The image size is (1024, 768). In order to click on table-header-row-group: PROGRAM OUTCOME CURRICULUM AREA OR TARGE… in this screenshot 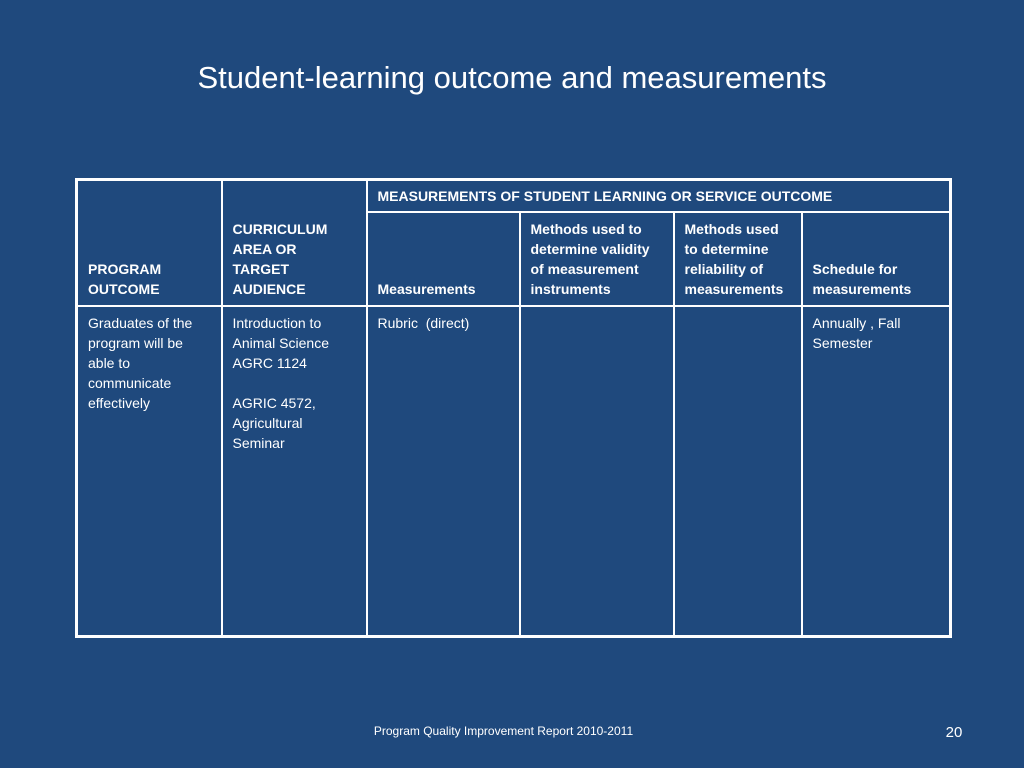, I will do `click(513, 242)`.